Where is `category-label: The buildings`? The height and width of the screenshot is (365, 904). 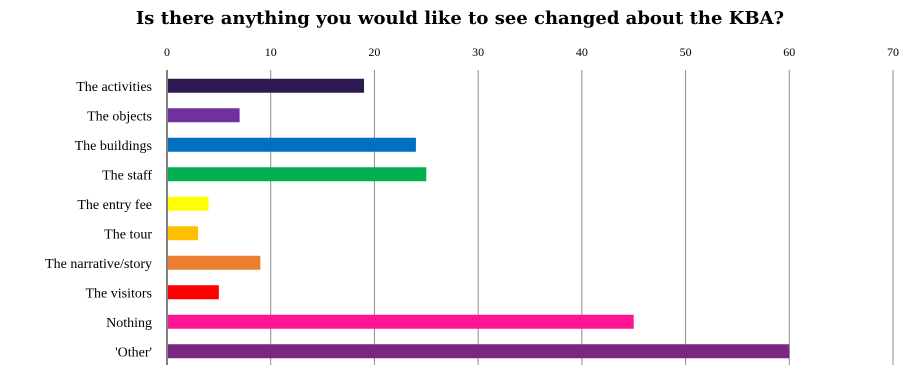
category-label: The buildings is located at coordinates (113, 146).